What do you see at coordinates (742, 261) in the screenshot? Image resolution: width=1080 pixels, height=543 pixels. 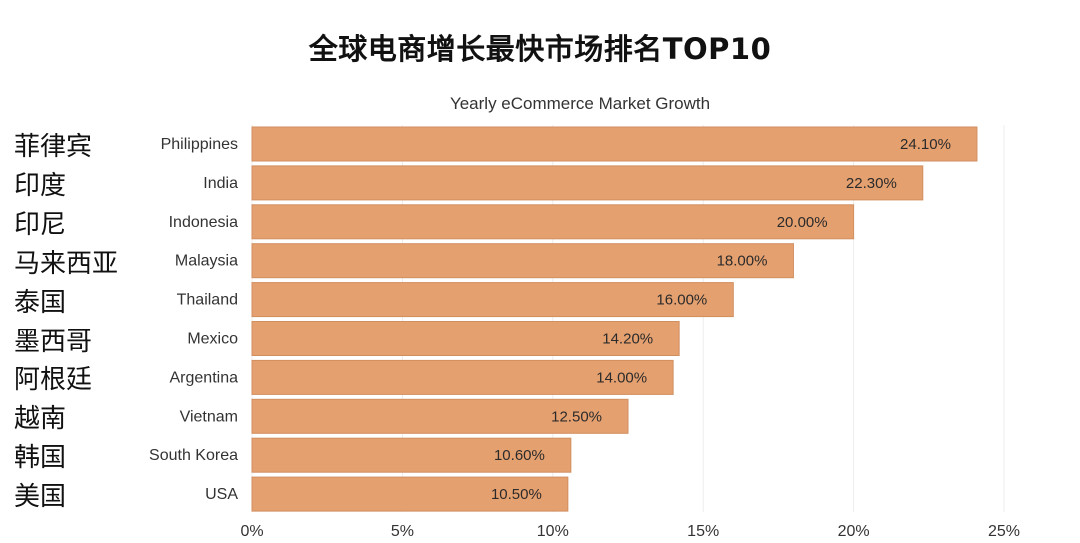 I see `data-label: 18.00%` at bounding box center [742, 261].